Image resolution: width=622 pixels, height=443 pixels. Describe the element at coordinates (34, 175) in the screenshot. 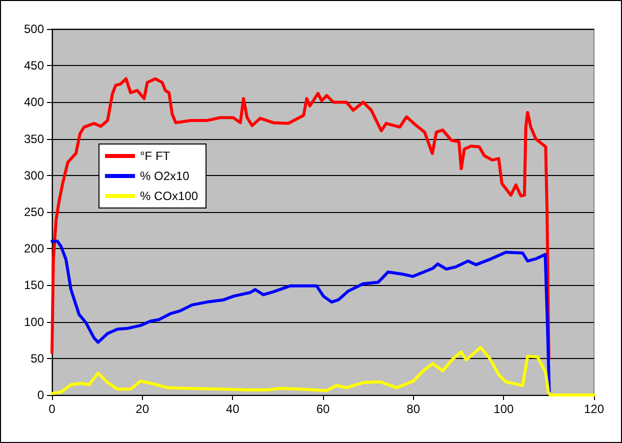

I see `y-tick-label: 300` at that location.